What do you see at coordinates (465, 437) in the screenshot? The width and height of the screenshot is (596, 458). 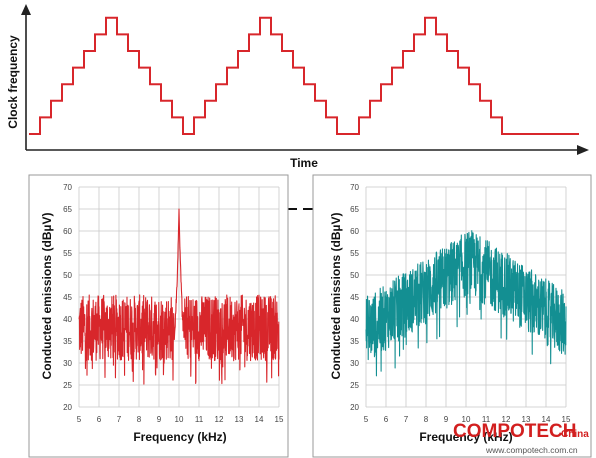 I see `right-x-axis-label: Frequency (kHz)` at bounding box center [465, 437].